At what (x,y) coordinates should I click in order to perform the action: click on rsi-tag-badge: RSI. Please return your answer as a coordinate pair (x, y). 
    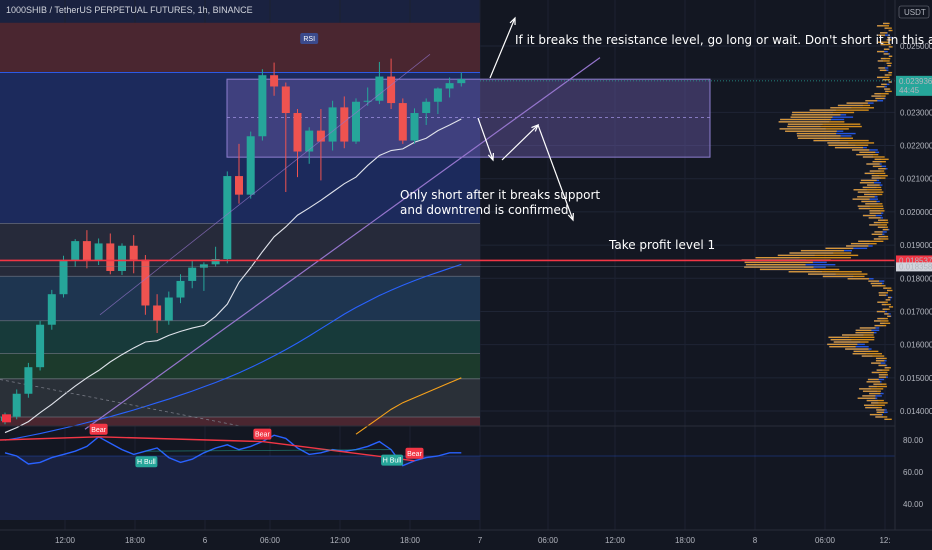
    Looking at the image, I should click on (309, 38).